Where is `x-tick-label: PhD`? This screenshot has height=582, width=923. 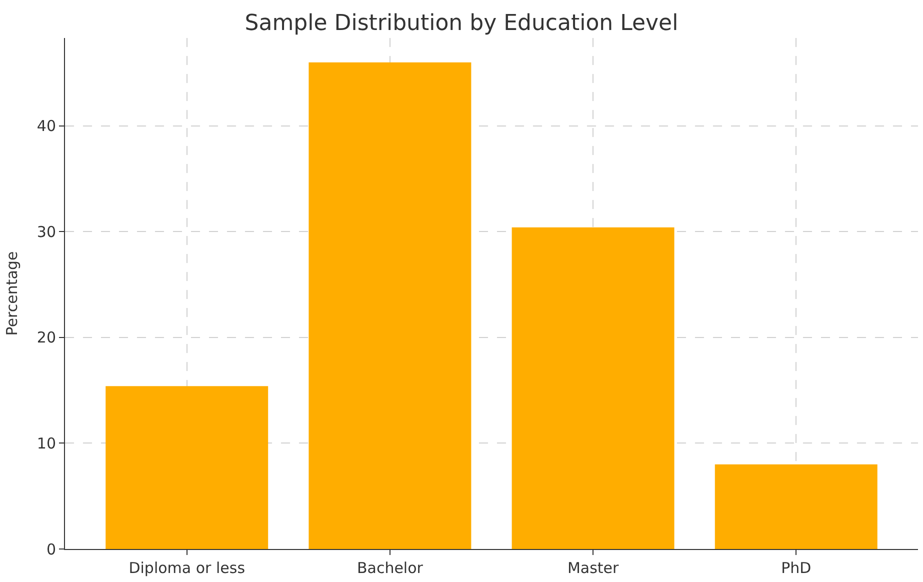
x-tick-label: PhD is located at coordinates (796, 568).